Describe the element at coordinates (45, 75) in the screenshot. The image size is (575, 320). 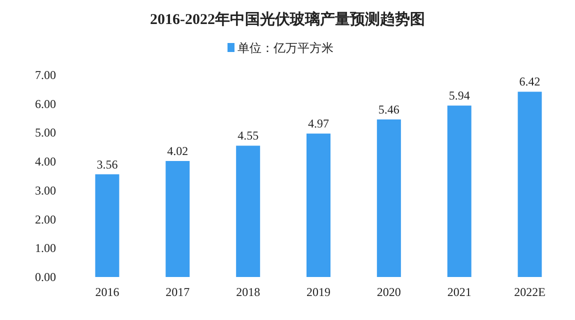
I see `y-tick-label: 7.00` at that location.